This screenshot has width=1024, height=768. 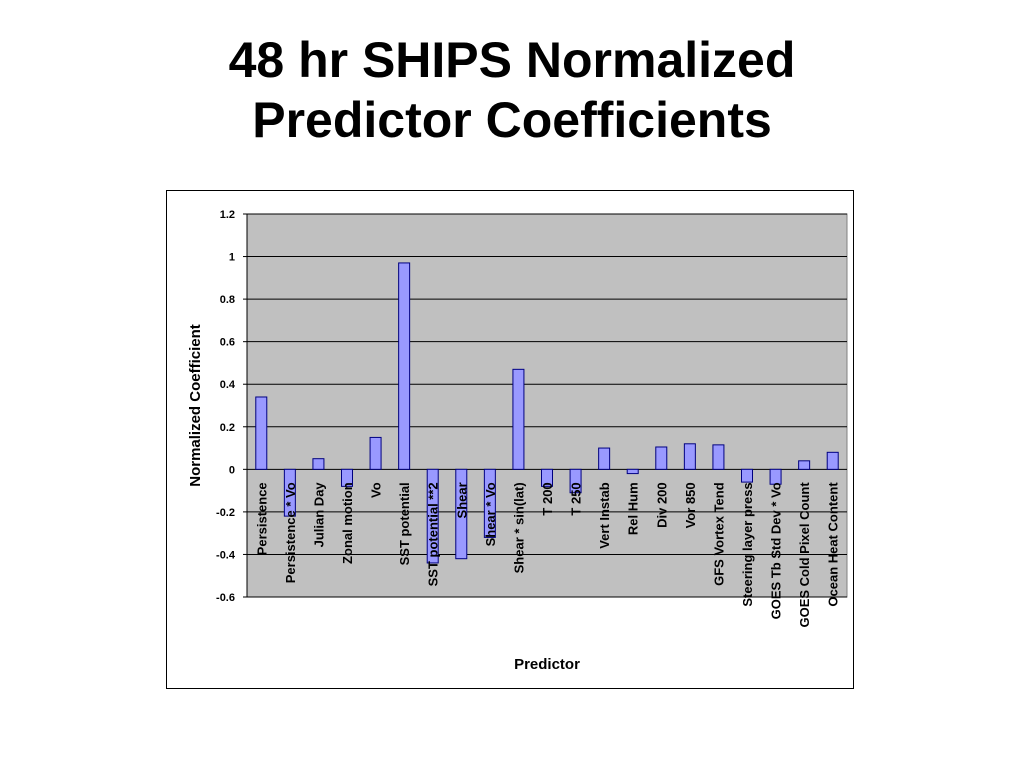 What do you see at coordinates (690, 505) in the screenshot?
I see `x-tick-label: Vor 850` at bounding box center [690, 505].